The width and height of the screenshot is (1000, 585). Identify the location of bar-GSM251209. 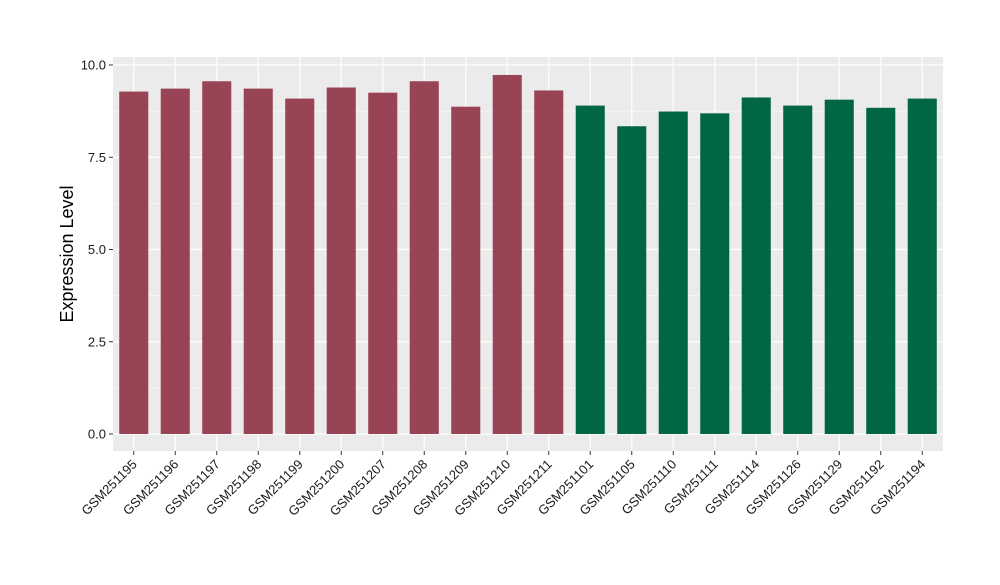
(466, 270).